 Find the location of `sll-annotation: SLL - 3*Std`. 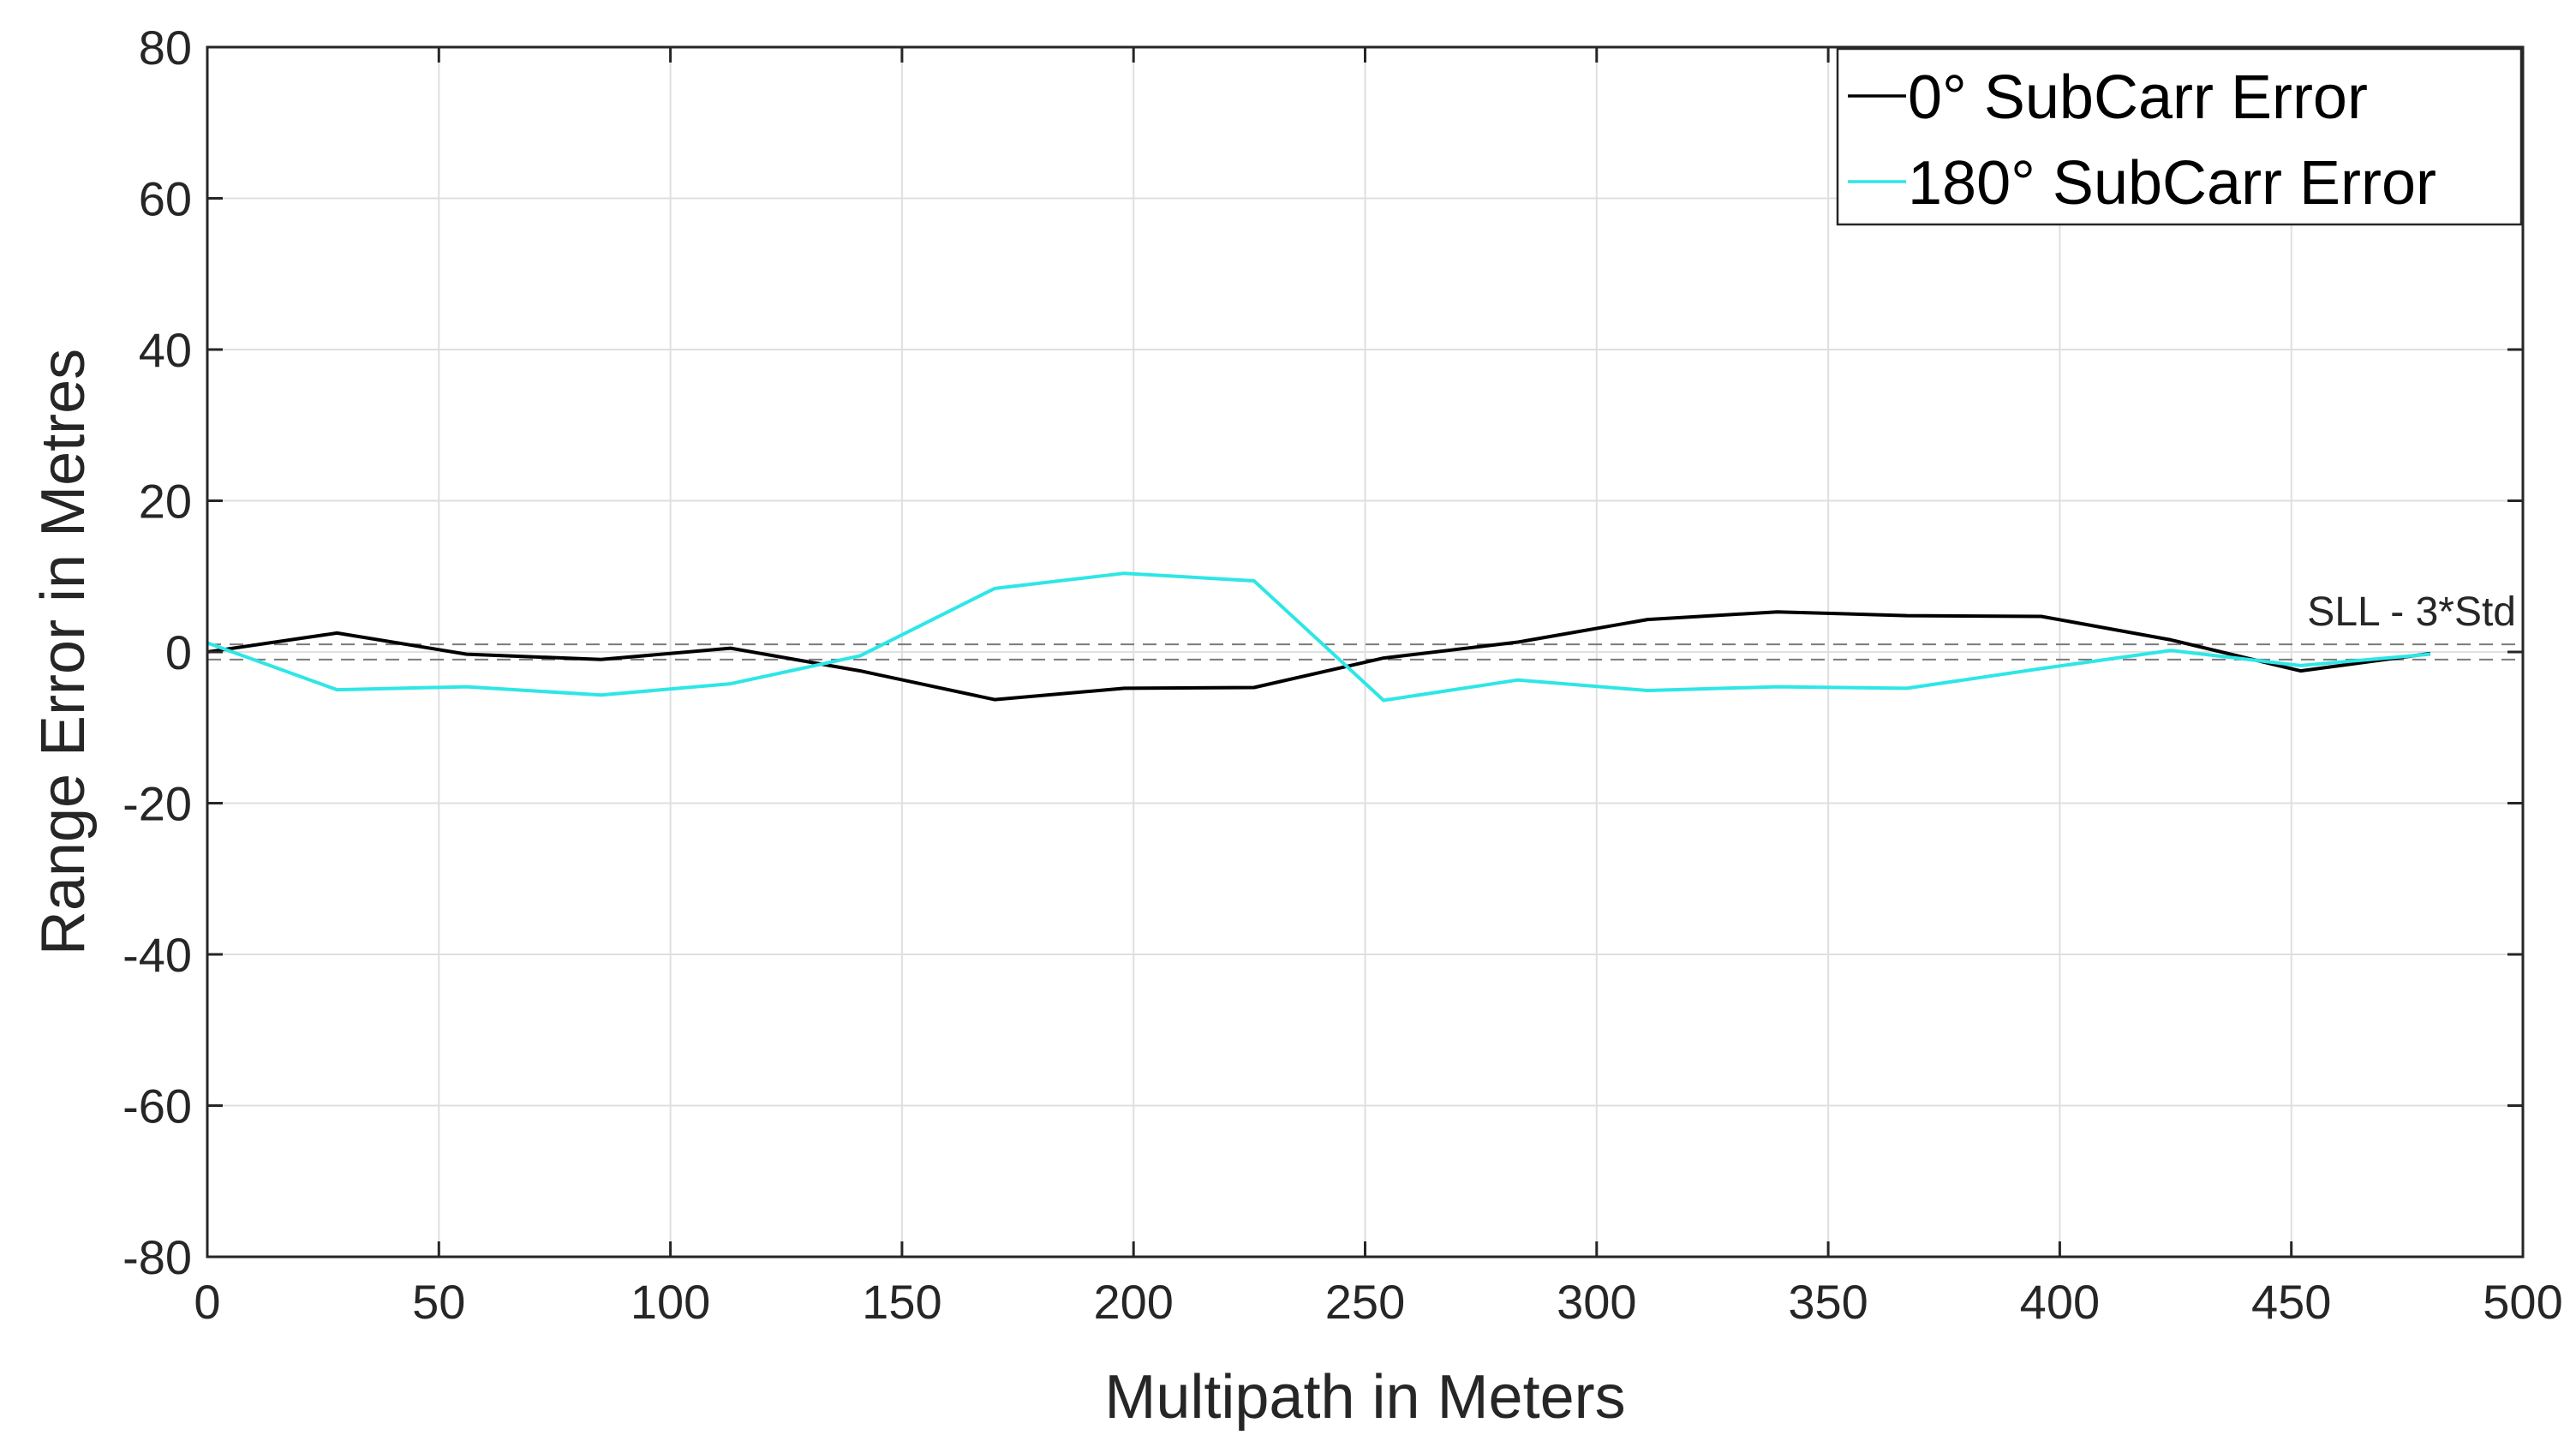

sll-annotation: SLL - 3*Std is located at coordinates (2412, 612).